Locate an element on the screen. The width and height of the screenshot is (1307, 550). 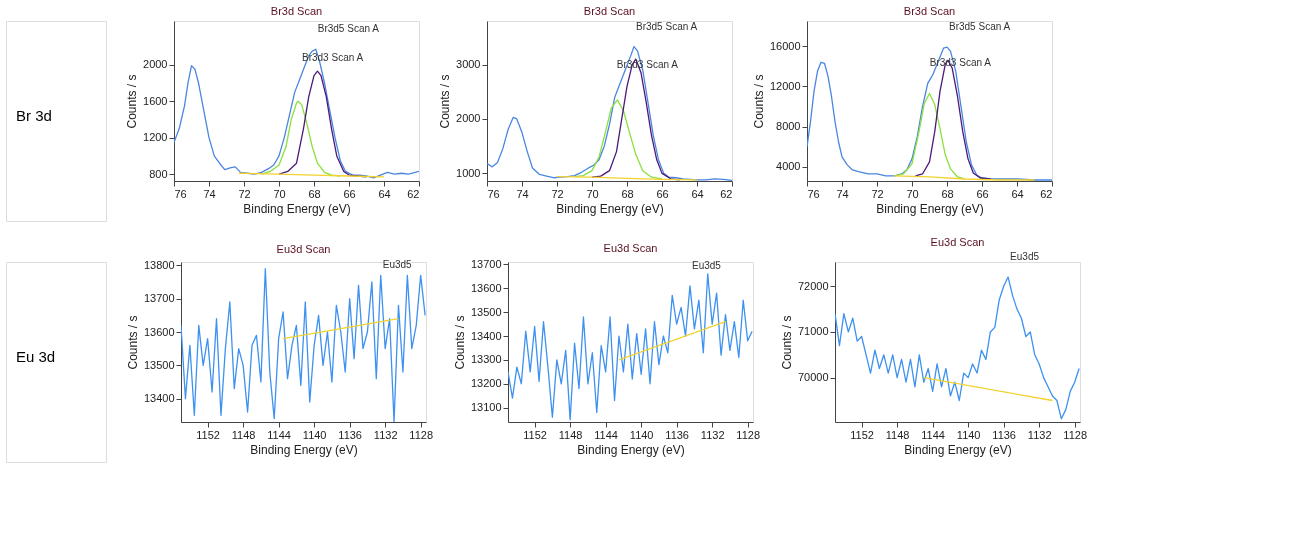
y-tick-label: 70000 is located at coordinates (813, 377).